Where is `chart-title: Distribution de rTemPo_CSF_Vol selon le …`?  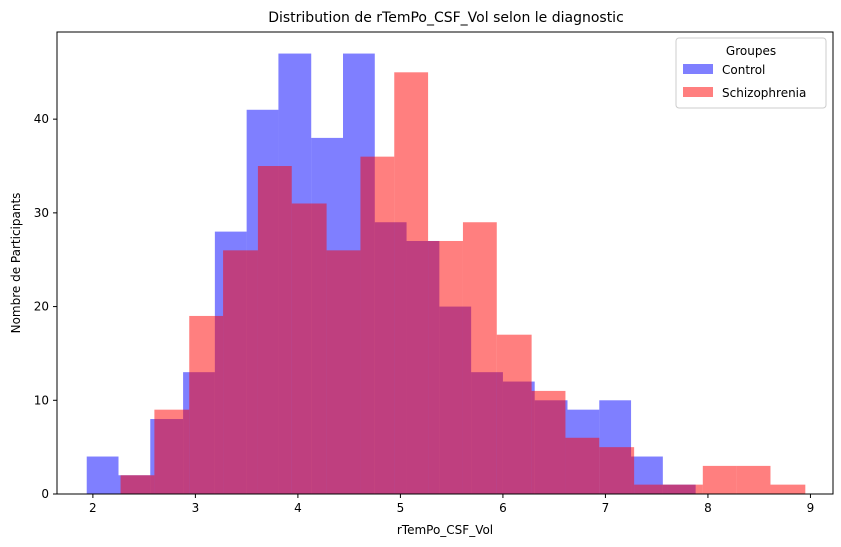 chart-title: Distribution de rTemPo_CSF_Vol selon le … is located at coordinates (446, 18).